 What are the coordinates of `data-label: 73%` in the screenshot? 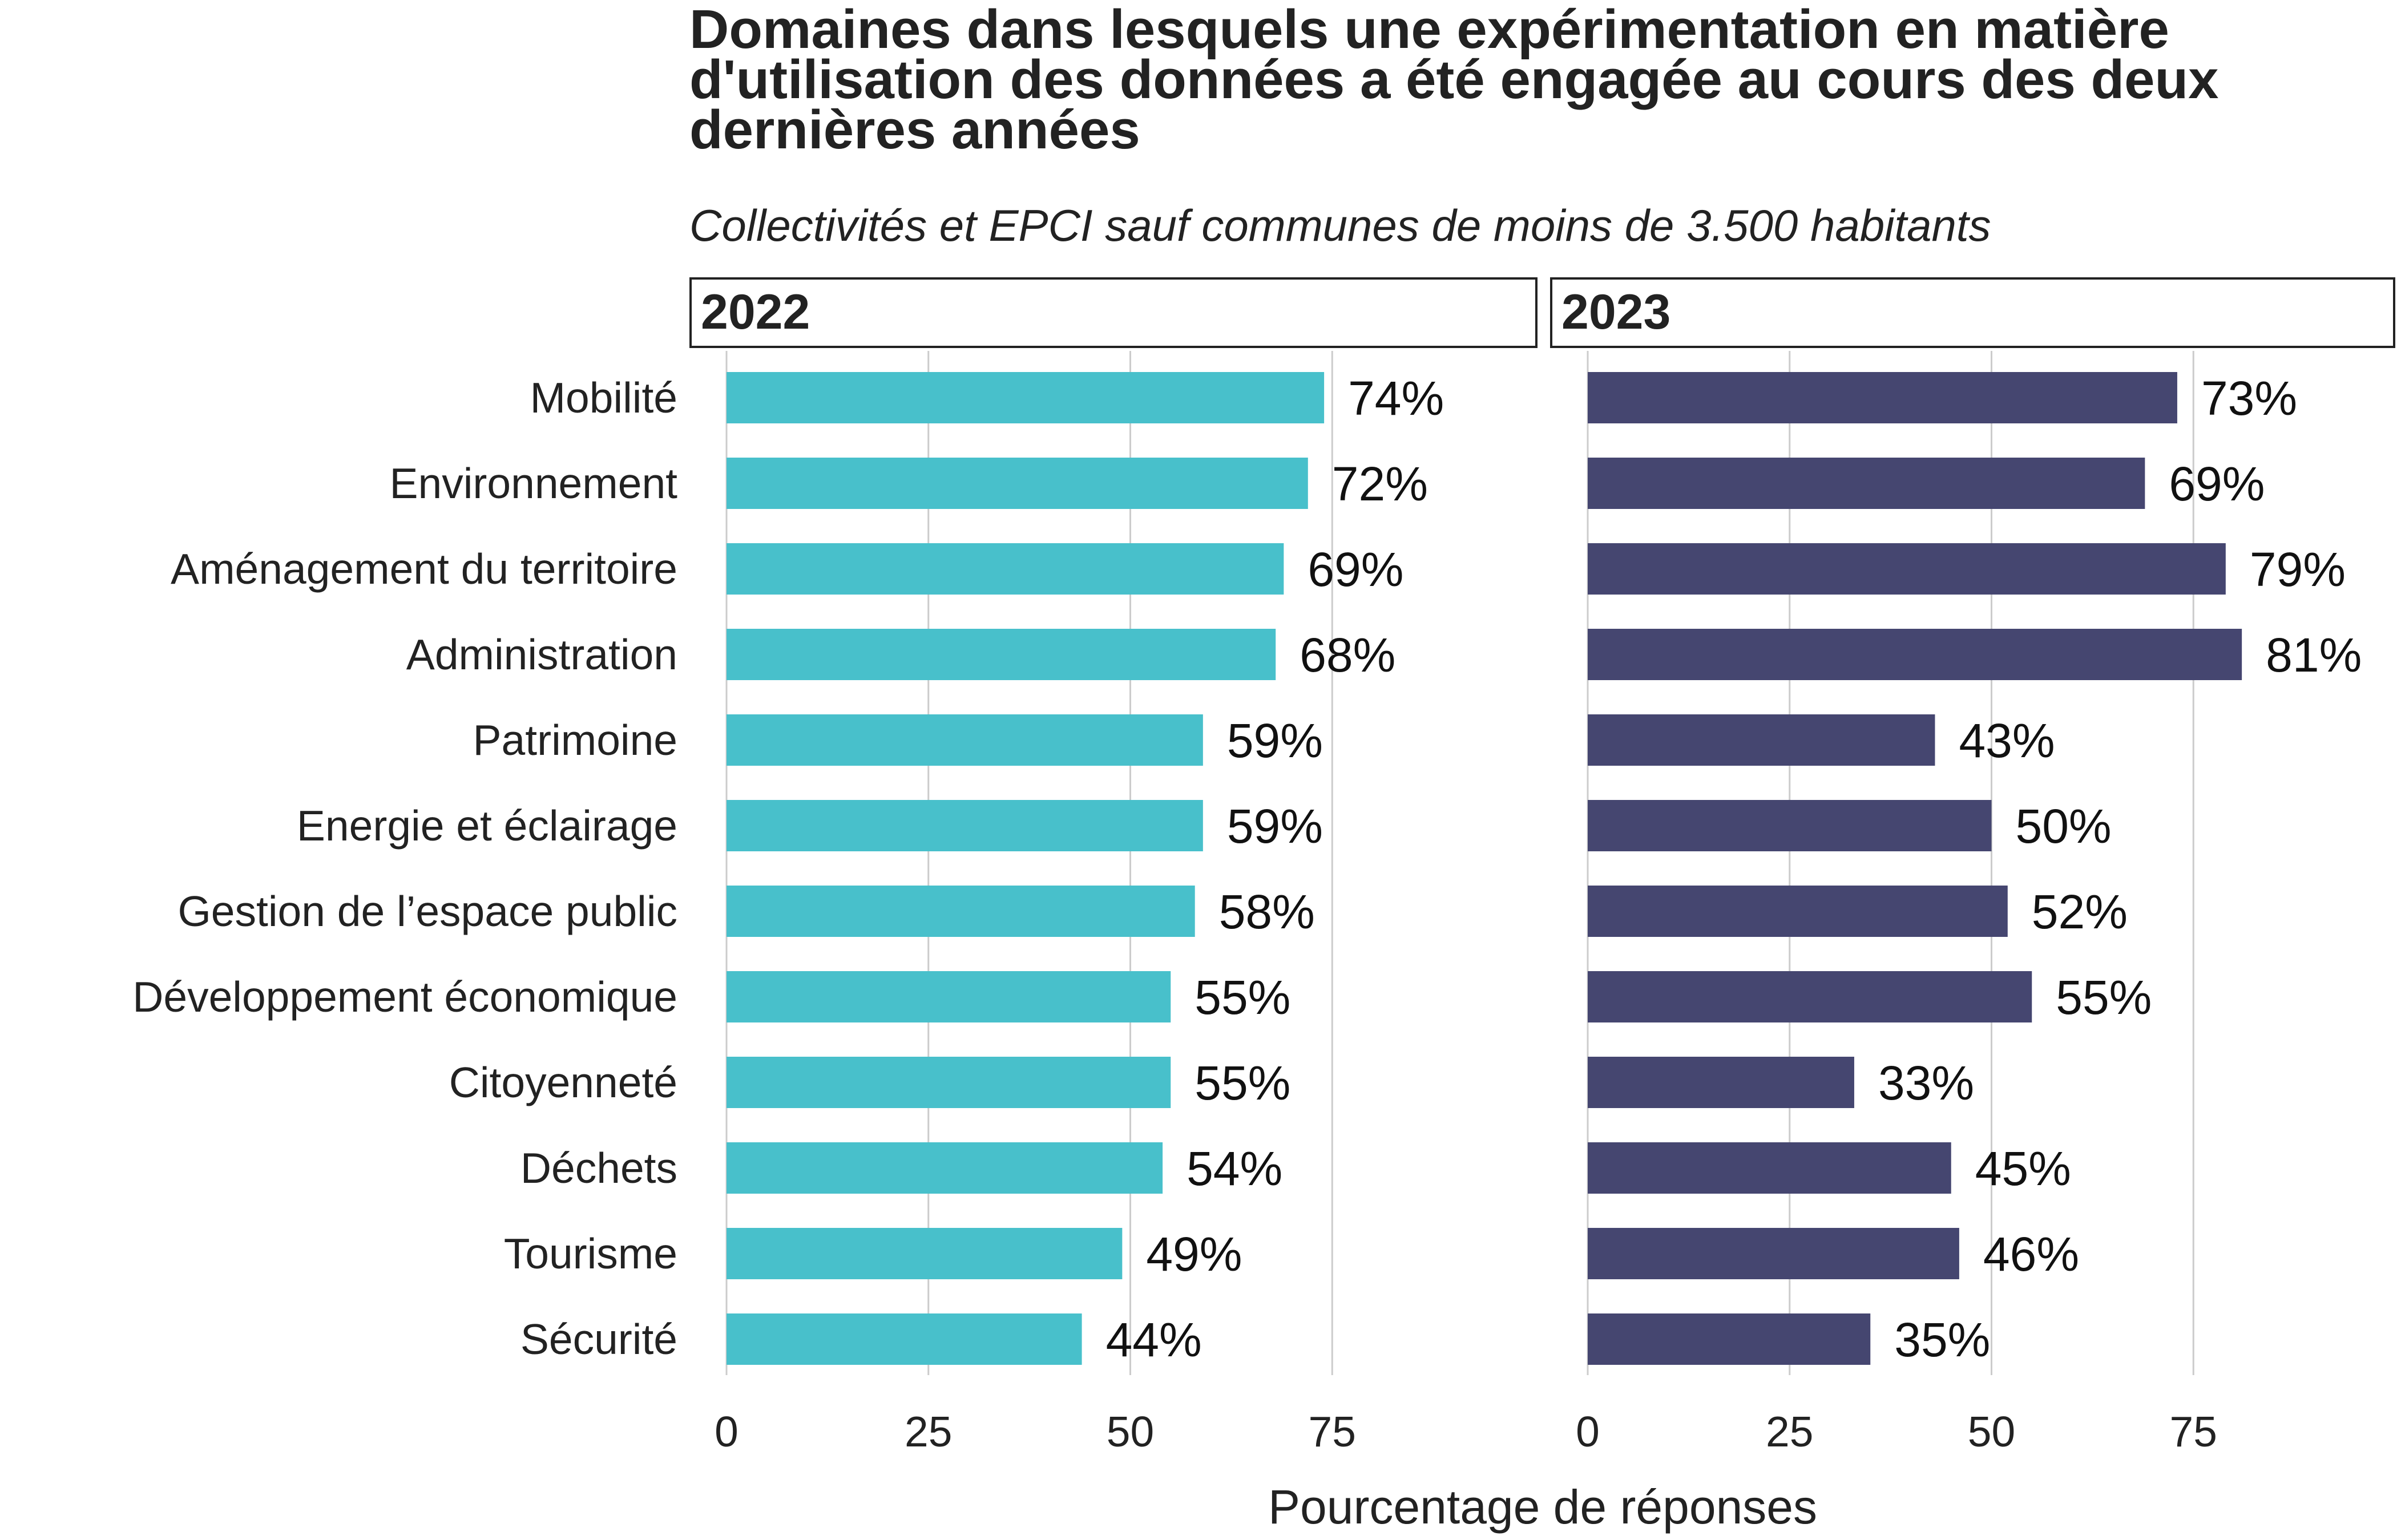 It's located at (2249, 398).